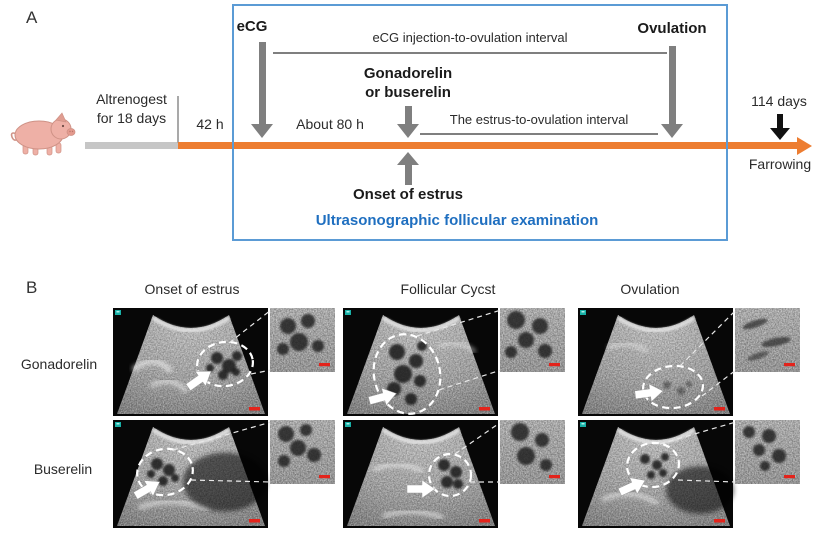 Image resolution: width=820 pixels, height=535 pixels. What do you see at coordinates (224, 474) in the screenshot?
I see `ultrasound-buserelin-onset-of-estrus` at bounding box center [224, 474].